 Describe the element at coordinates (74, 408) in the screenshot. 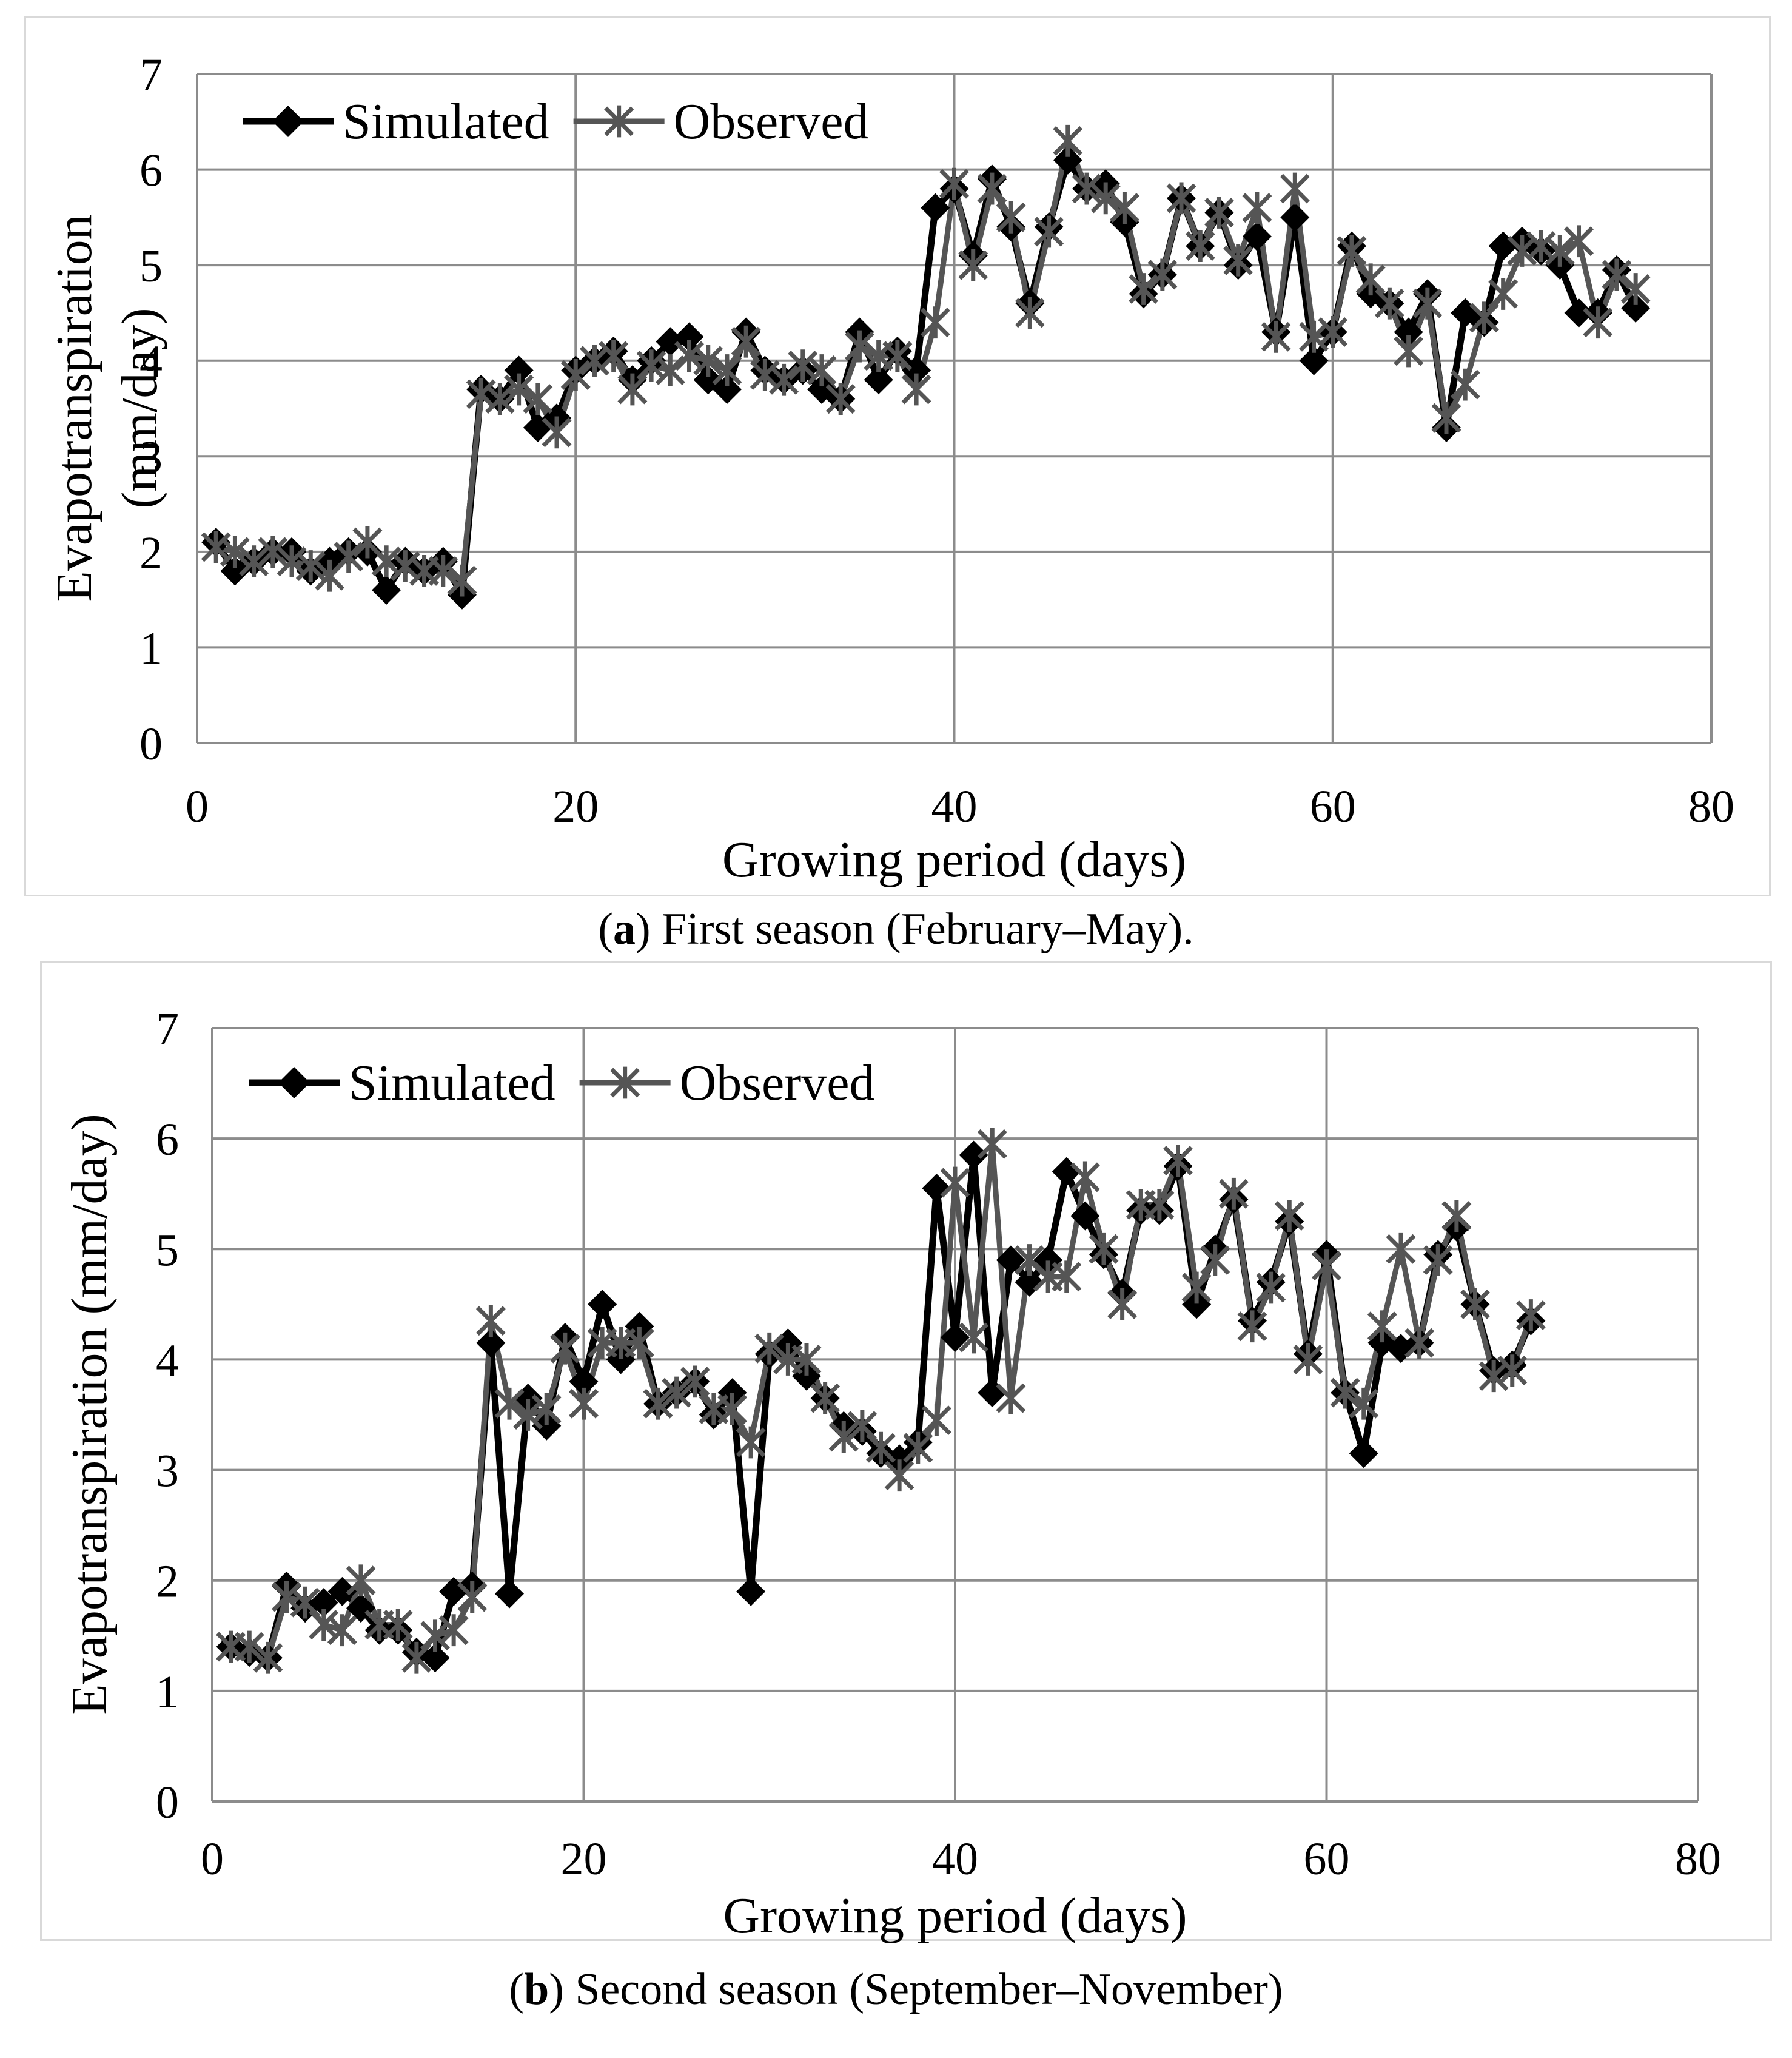

I see `c0-y-axis-title: Evapotranspiration` at that location.